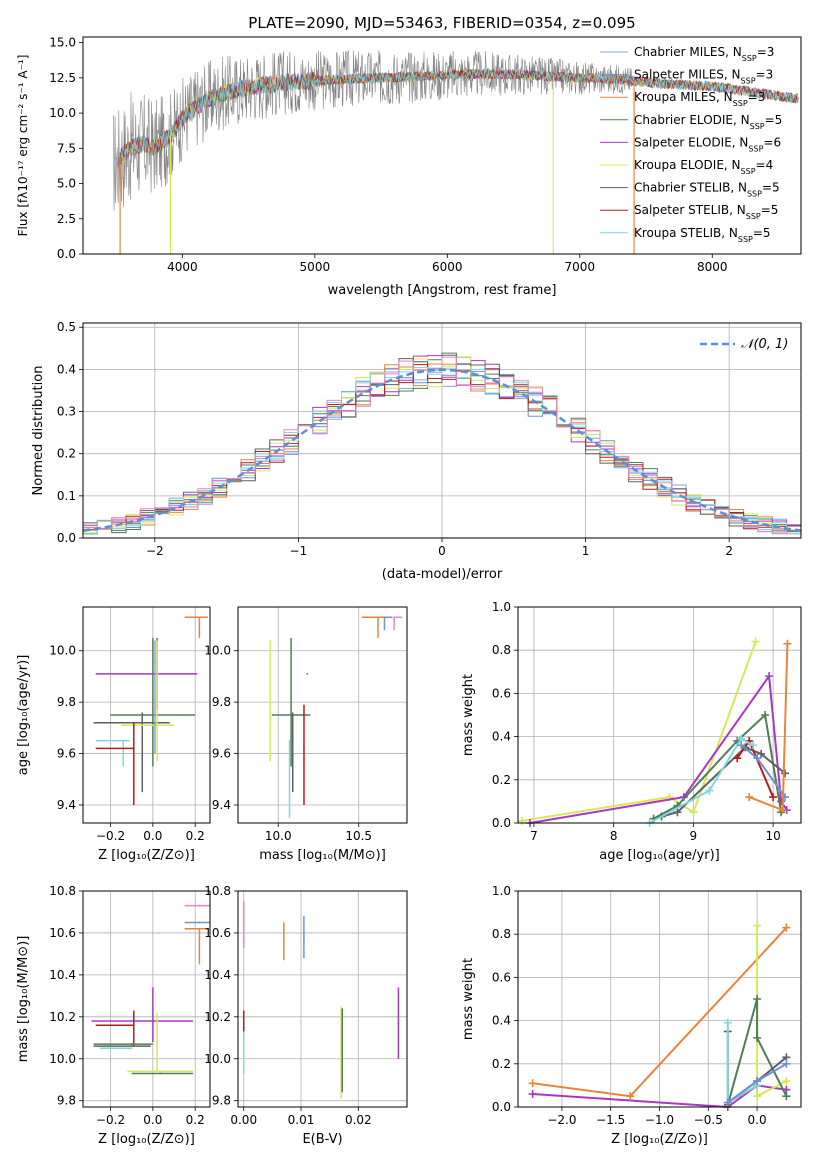 Image resolution: width=819 pixels, height=1170 pixels. I want to click on legend-entry: Chabrier MILES, NSSP=3, so click(704, 54).